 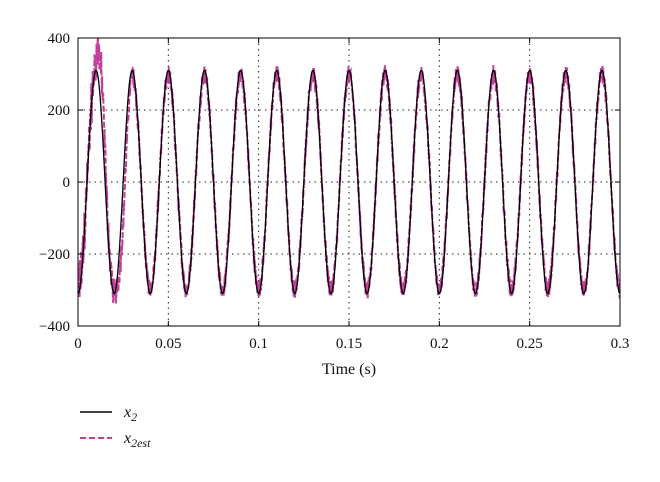 I want to click on legend: x2 x2est, so click(x=115, y=427).